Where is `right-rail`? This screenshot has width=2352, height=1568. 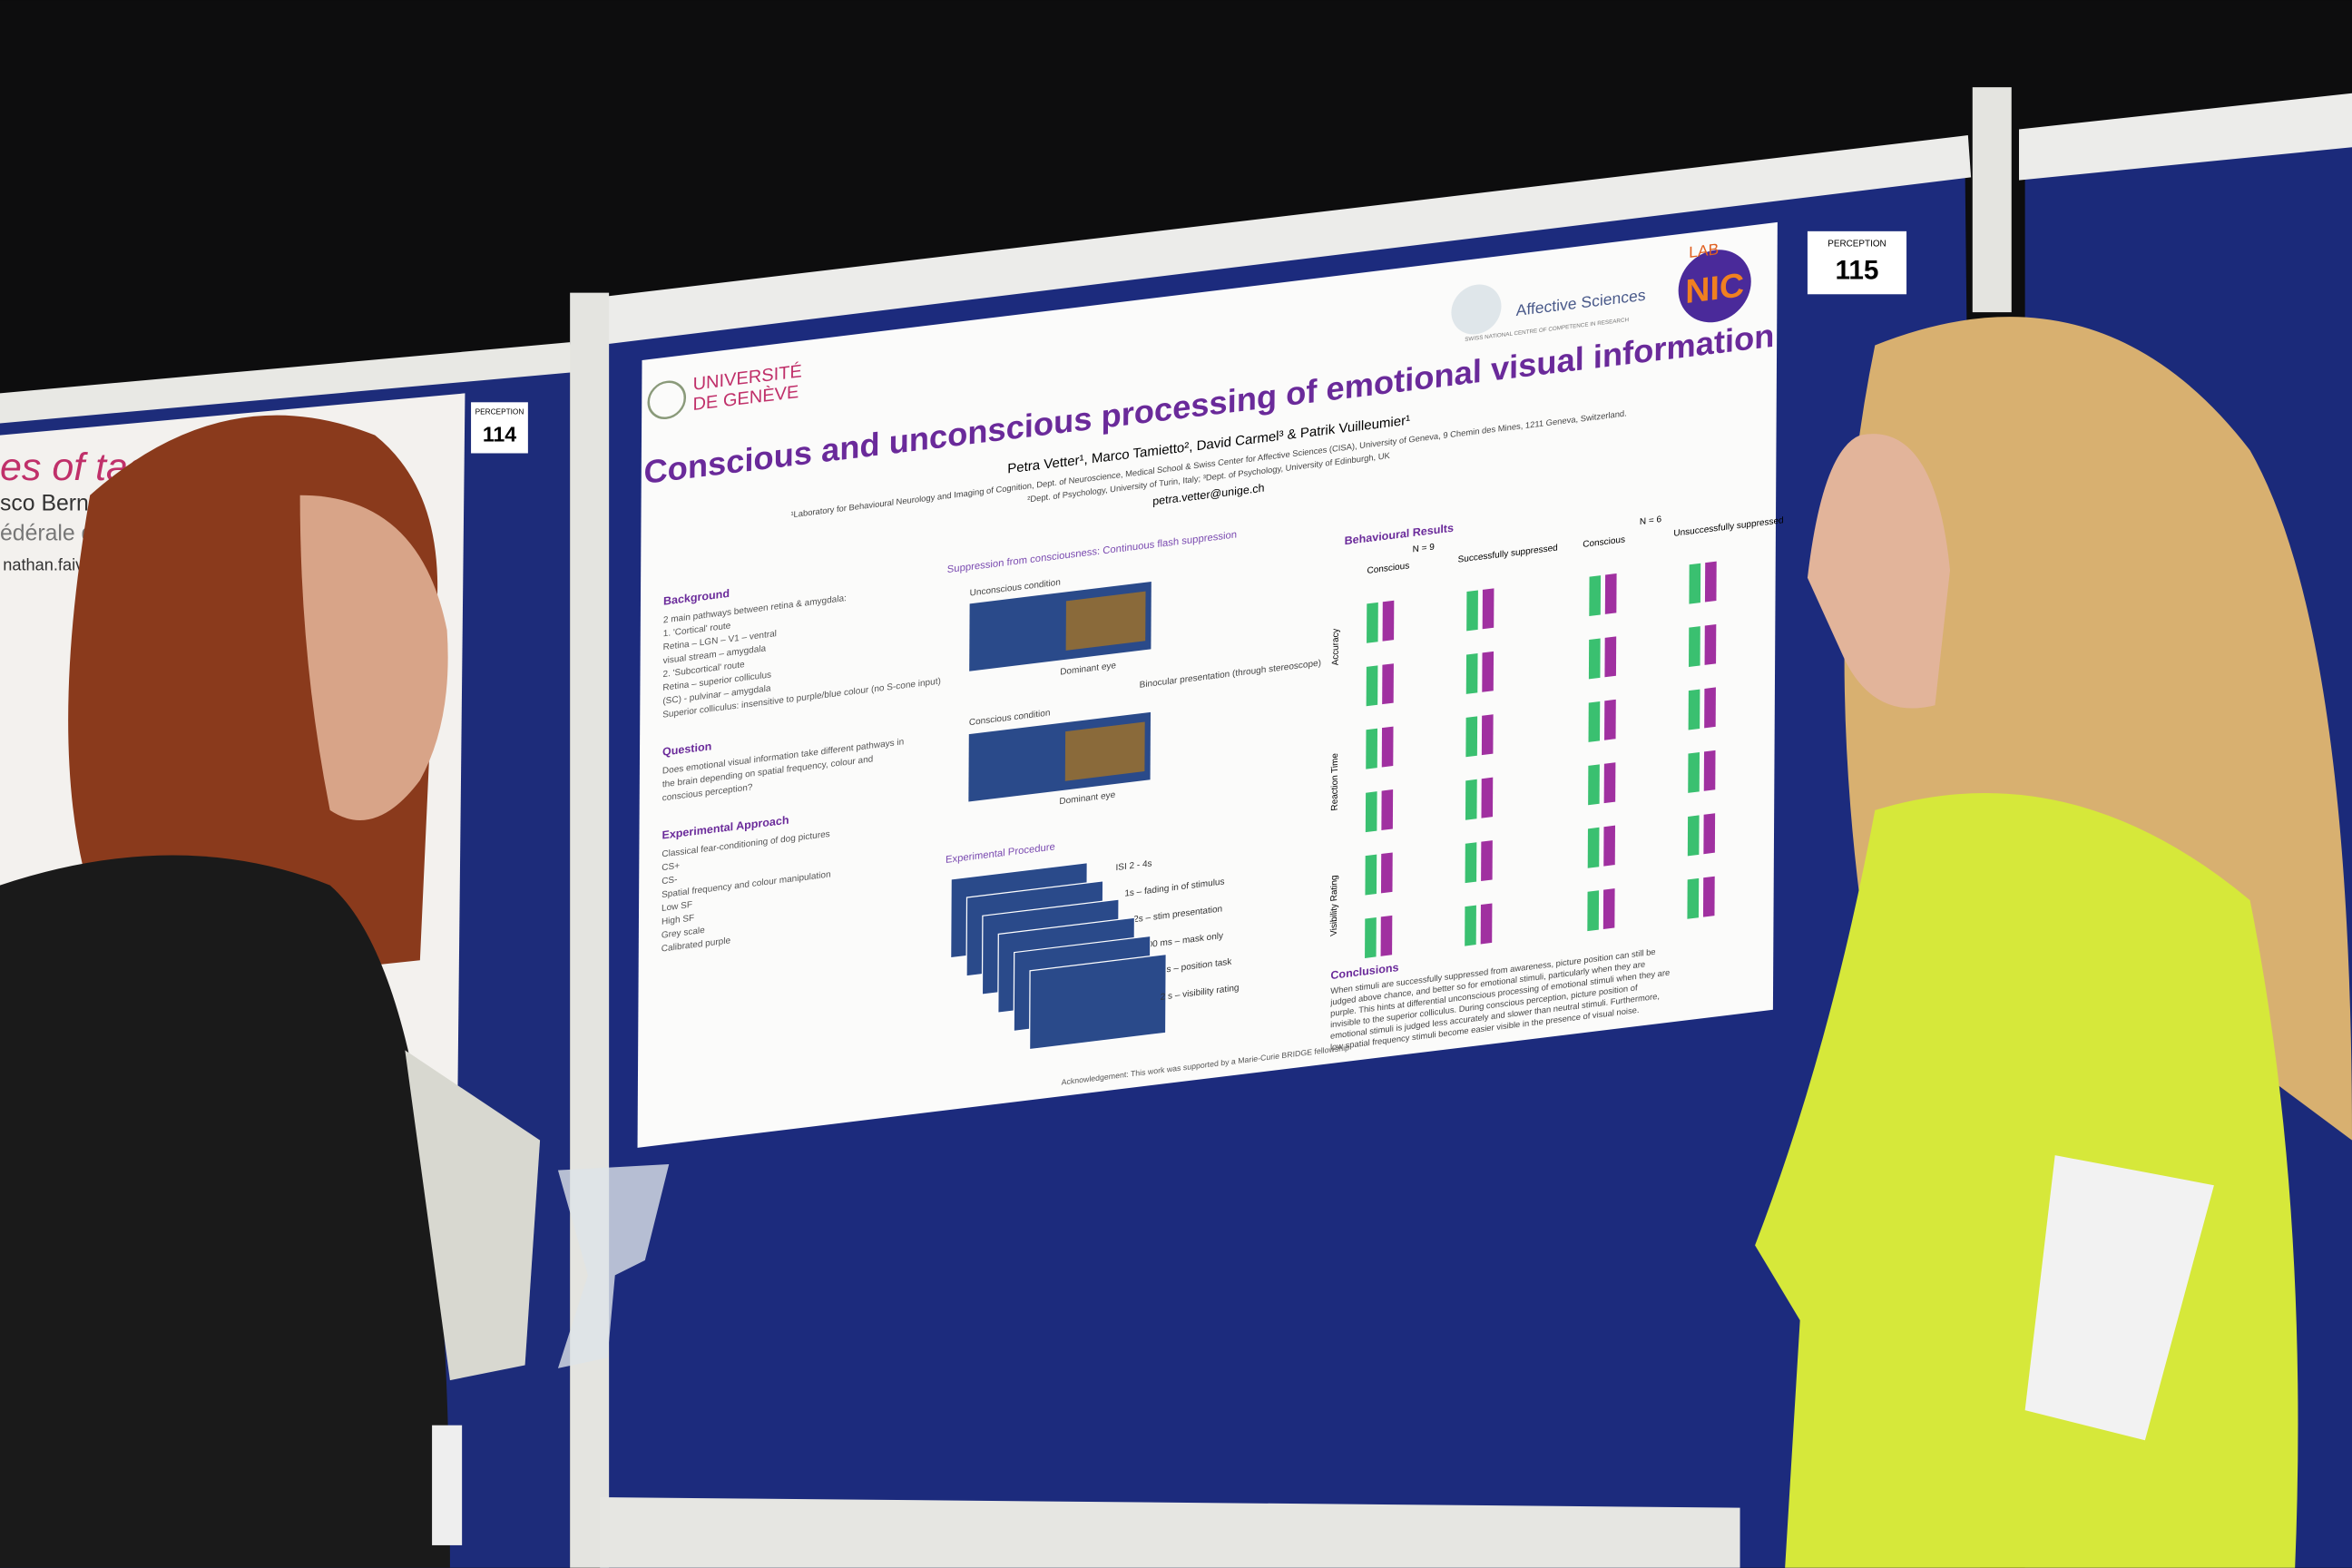
right-rail is located at coordinates (2185, 137).